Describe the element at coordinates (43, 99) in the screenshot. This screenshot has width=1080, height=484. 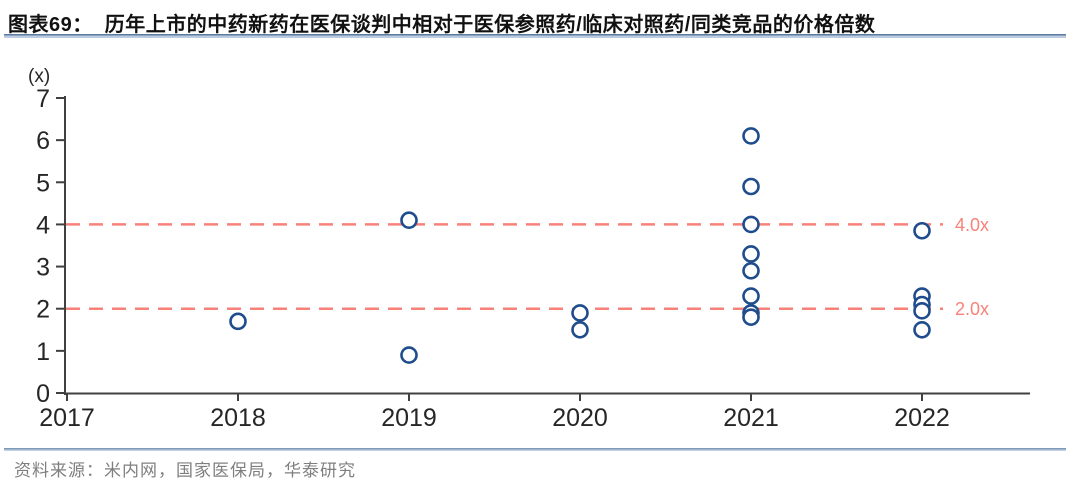
I see `y-tick-label: 7` at that location.